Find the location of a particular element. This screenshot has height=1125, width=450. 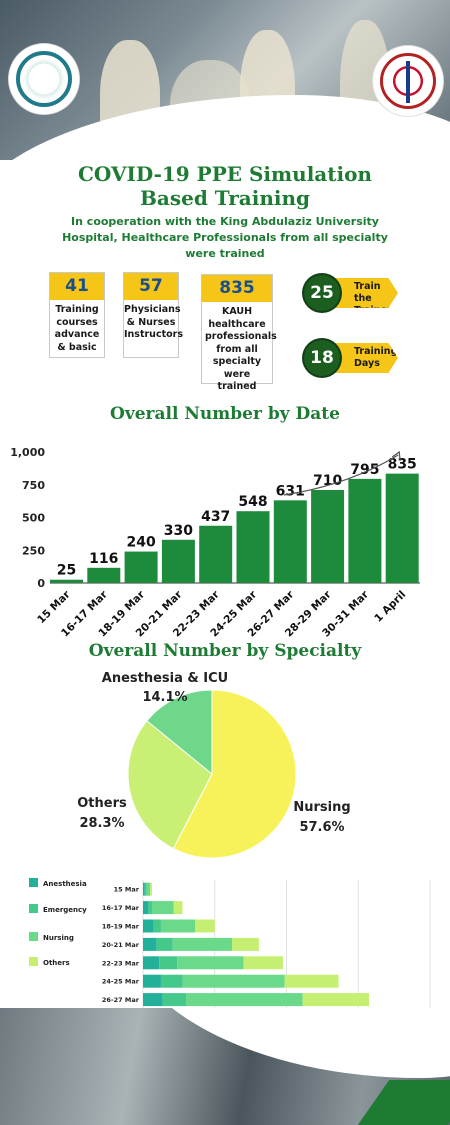

bar-value-label: 795 is located at coordinates (364, 470).